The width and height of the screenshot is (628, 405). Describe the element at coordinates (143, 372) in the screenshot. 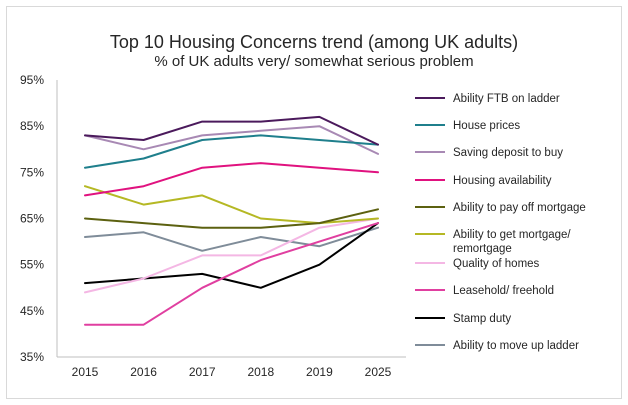

I see `x-tick-label: 2016` at that location.